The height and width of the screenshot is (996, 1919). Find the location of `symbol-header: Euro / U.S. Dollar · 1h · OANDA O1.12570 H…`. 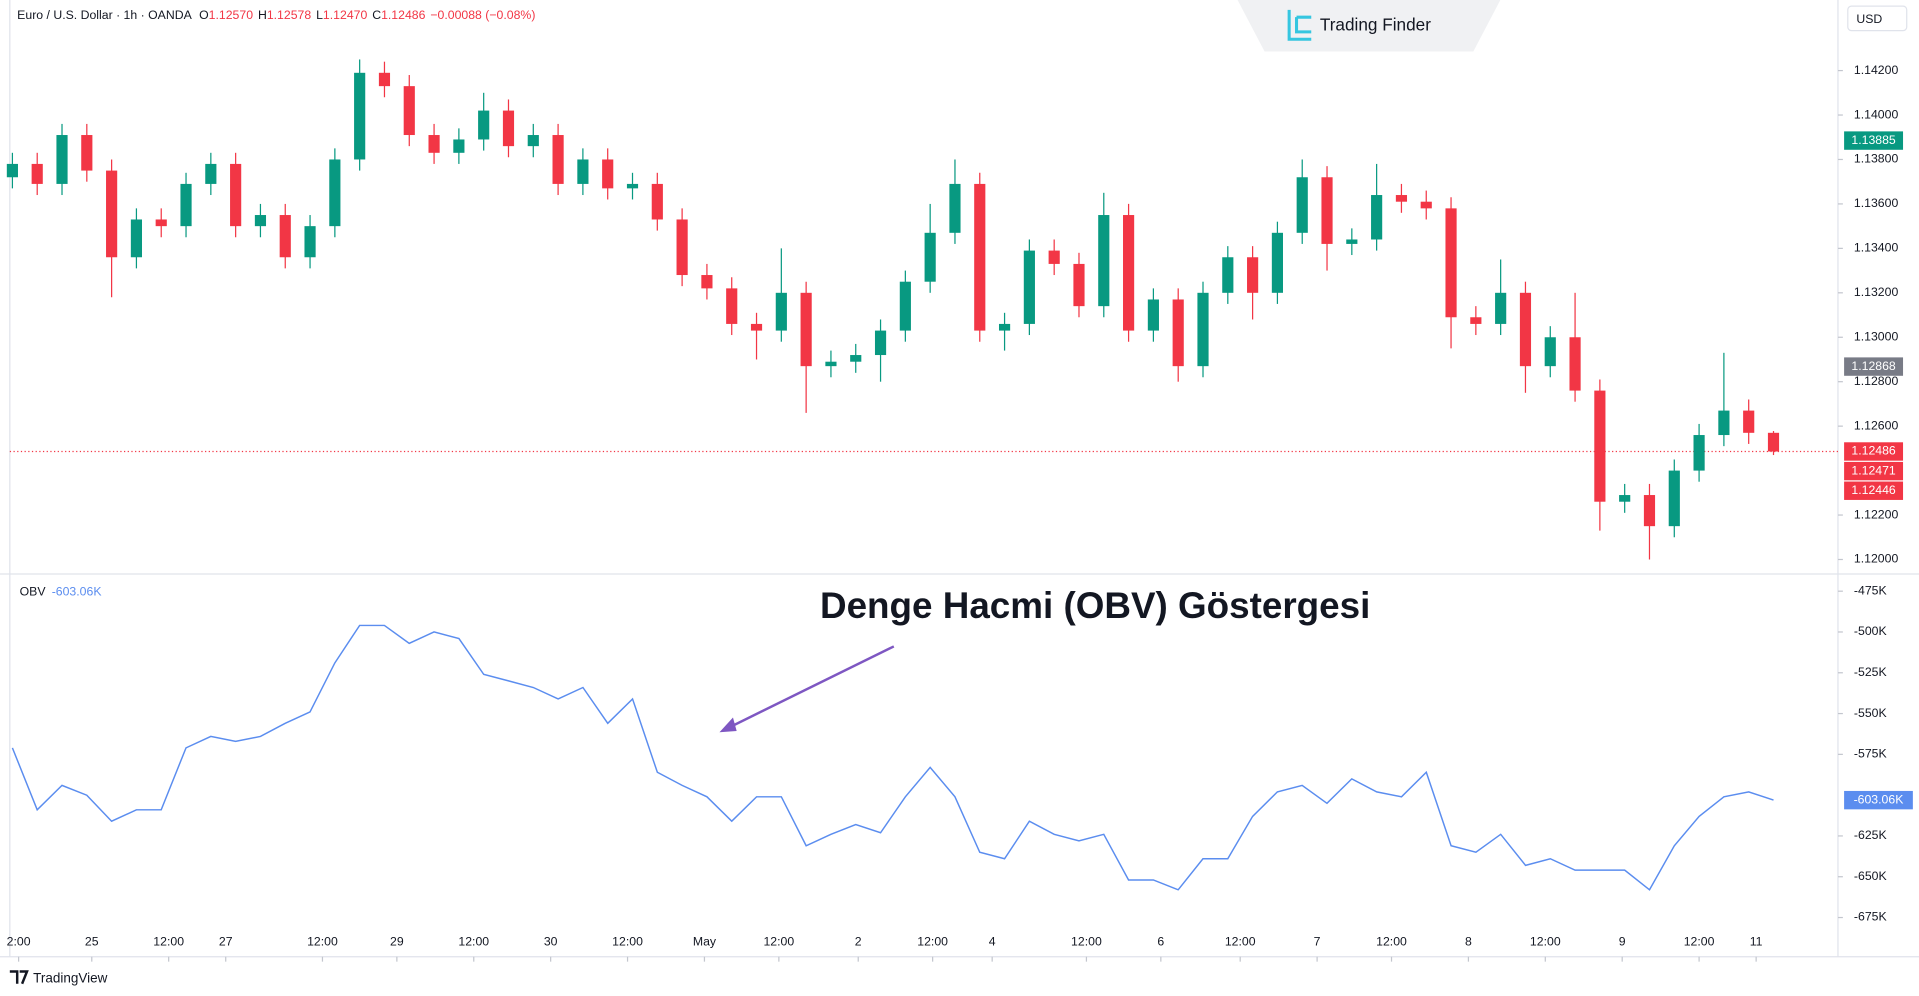

symbol-header: Euro / U.S. Dollar · 1h · OANDA O1.12570 H… is located at coordinates (276, 15).